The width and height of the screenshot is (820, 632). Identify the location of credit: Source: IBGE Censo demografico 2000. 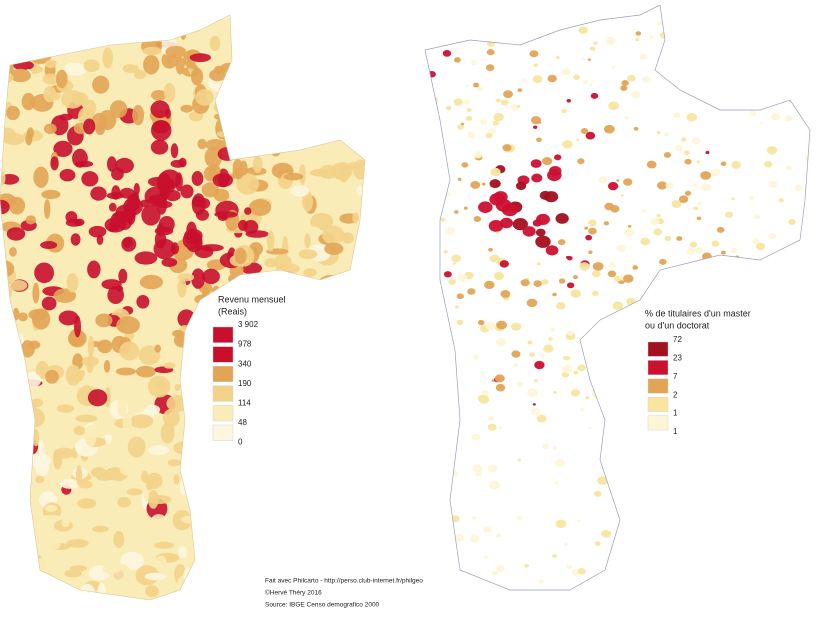
(322, 605).